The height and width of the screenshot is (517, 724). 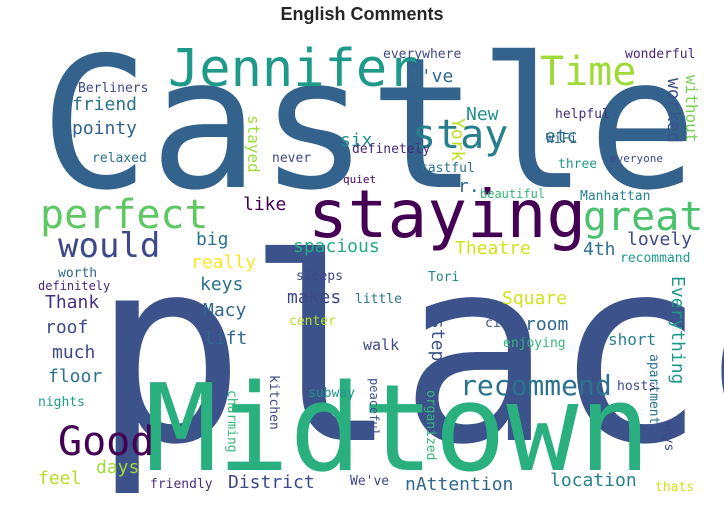 I want to click on word-etc: etc, so click(x=561, y=136).